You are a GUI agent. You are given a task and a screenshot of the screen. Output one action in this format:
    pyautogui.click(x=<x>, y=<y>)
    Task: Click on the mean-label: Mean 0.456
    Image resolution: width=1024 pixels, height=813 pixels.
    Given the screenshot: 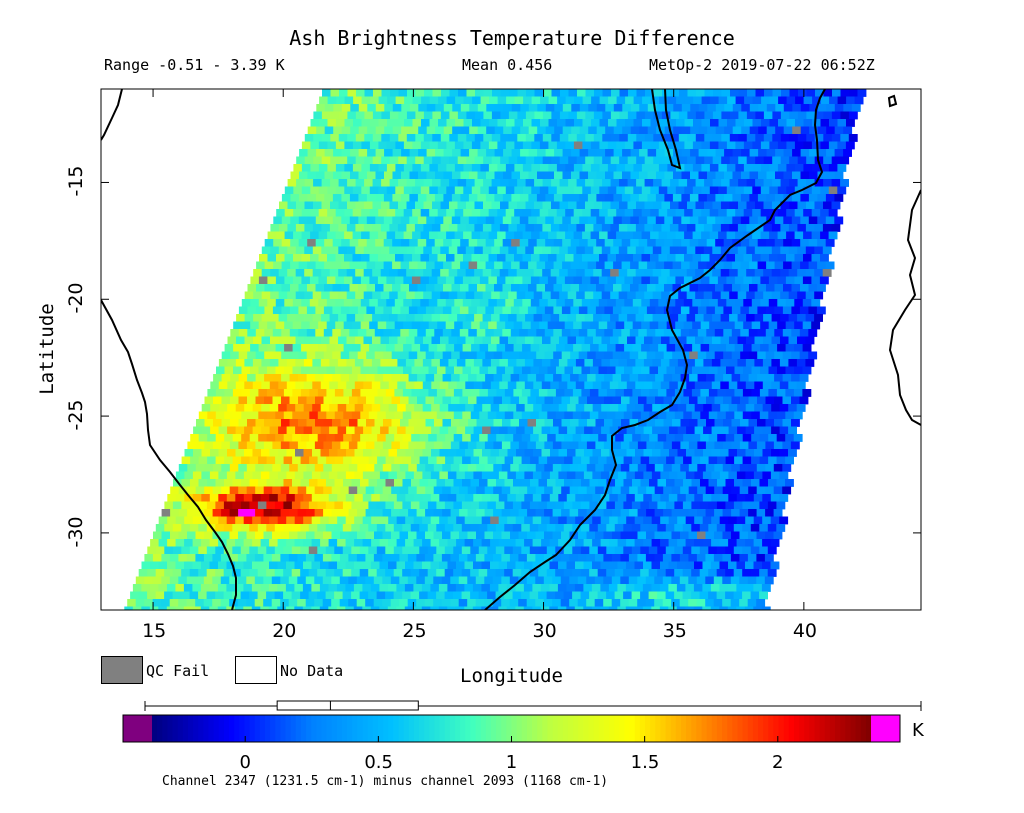 What is the action you would take?
    pyautogui.click(x=507, y=65)
    